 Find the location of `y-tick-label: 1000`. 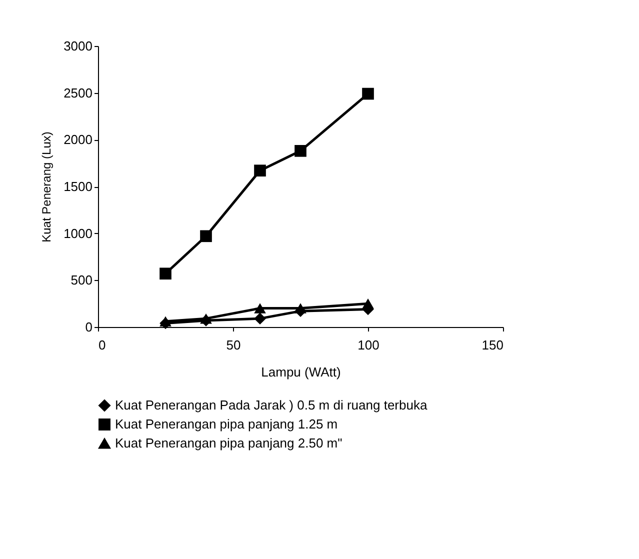

y-tick-label: 1000 is located at coordinates (78, 233).